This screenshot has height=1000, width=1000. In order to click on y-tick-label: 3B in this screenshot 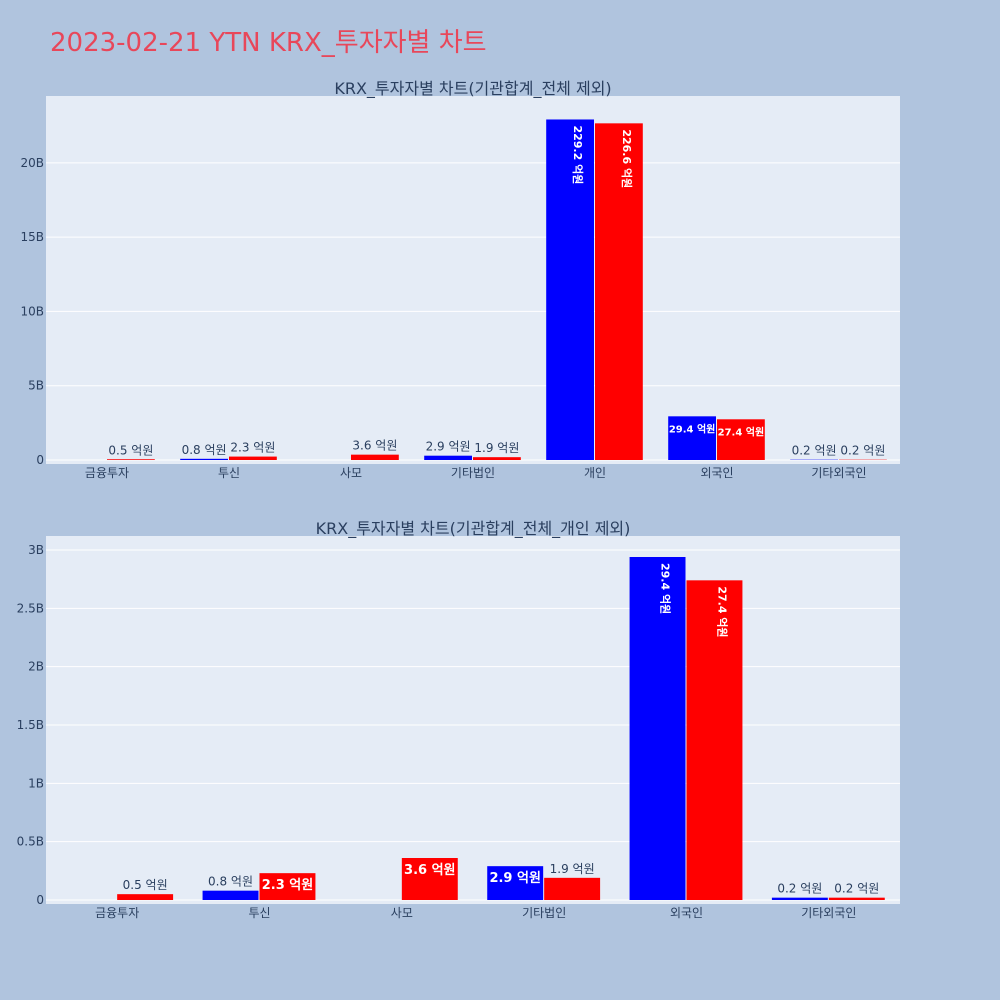, I will do `click(36, 550)`.